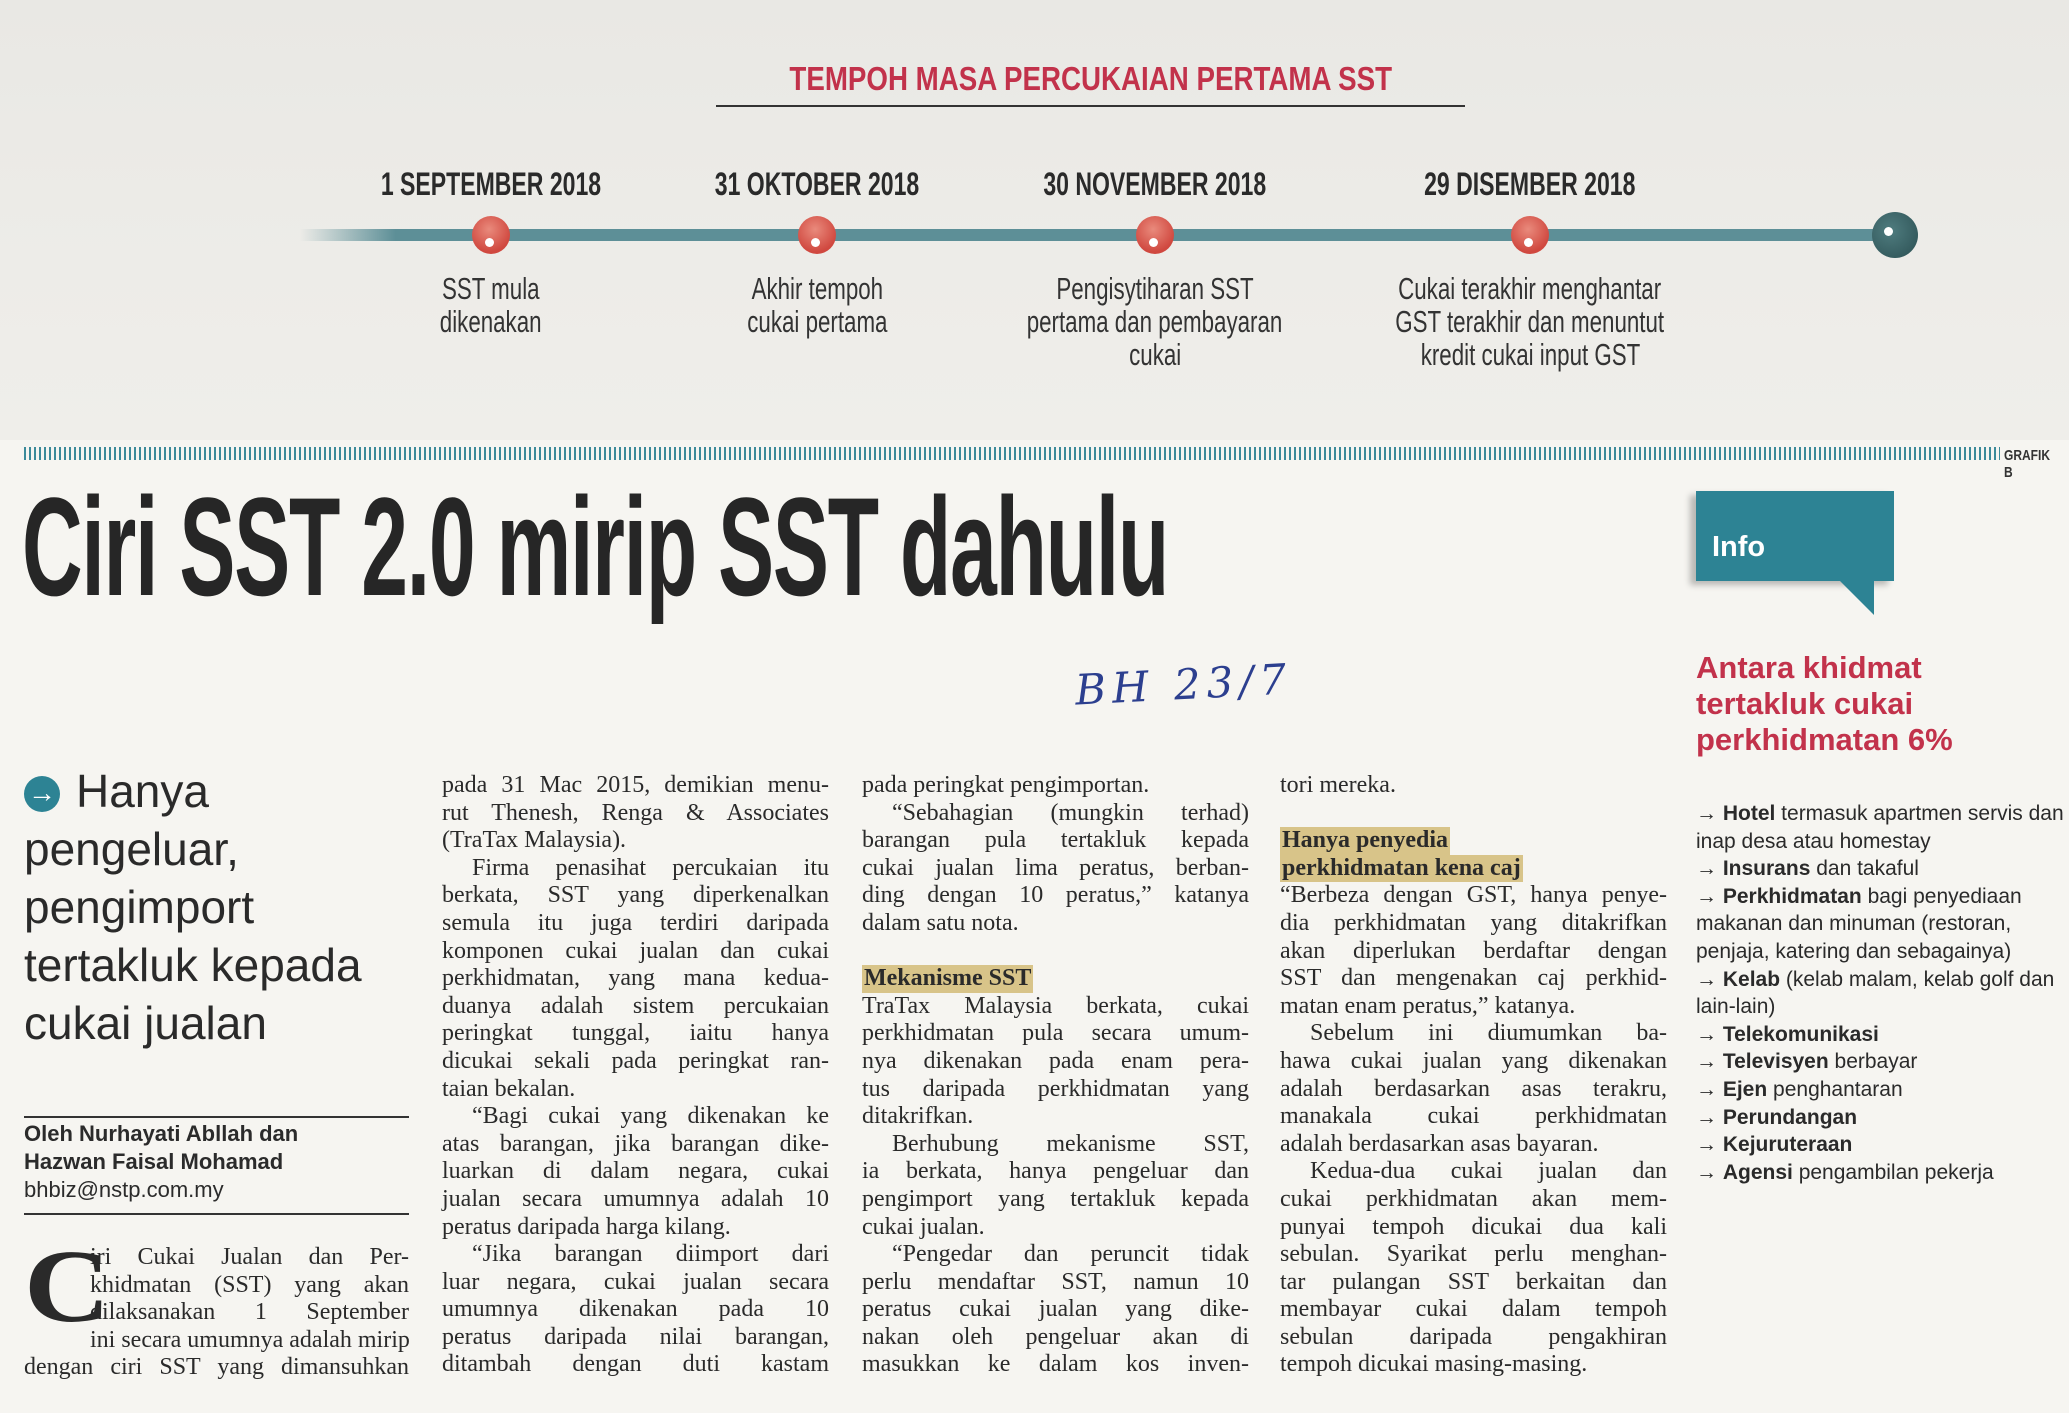 This screenshot has width=2069, height=1413. Describe the element at coordinates (650, 867) in the screenshot. I see `body-text-line: Firma penasihat percukaian itu` at that location.